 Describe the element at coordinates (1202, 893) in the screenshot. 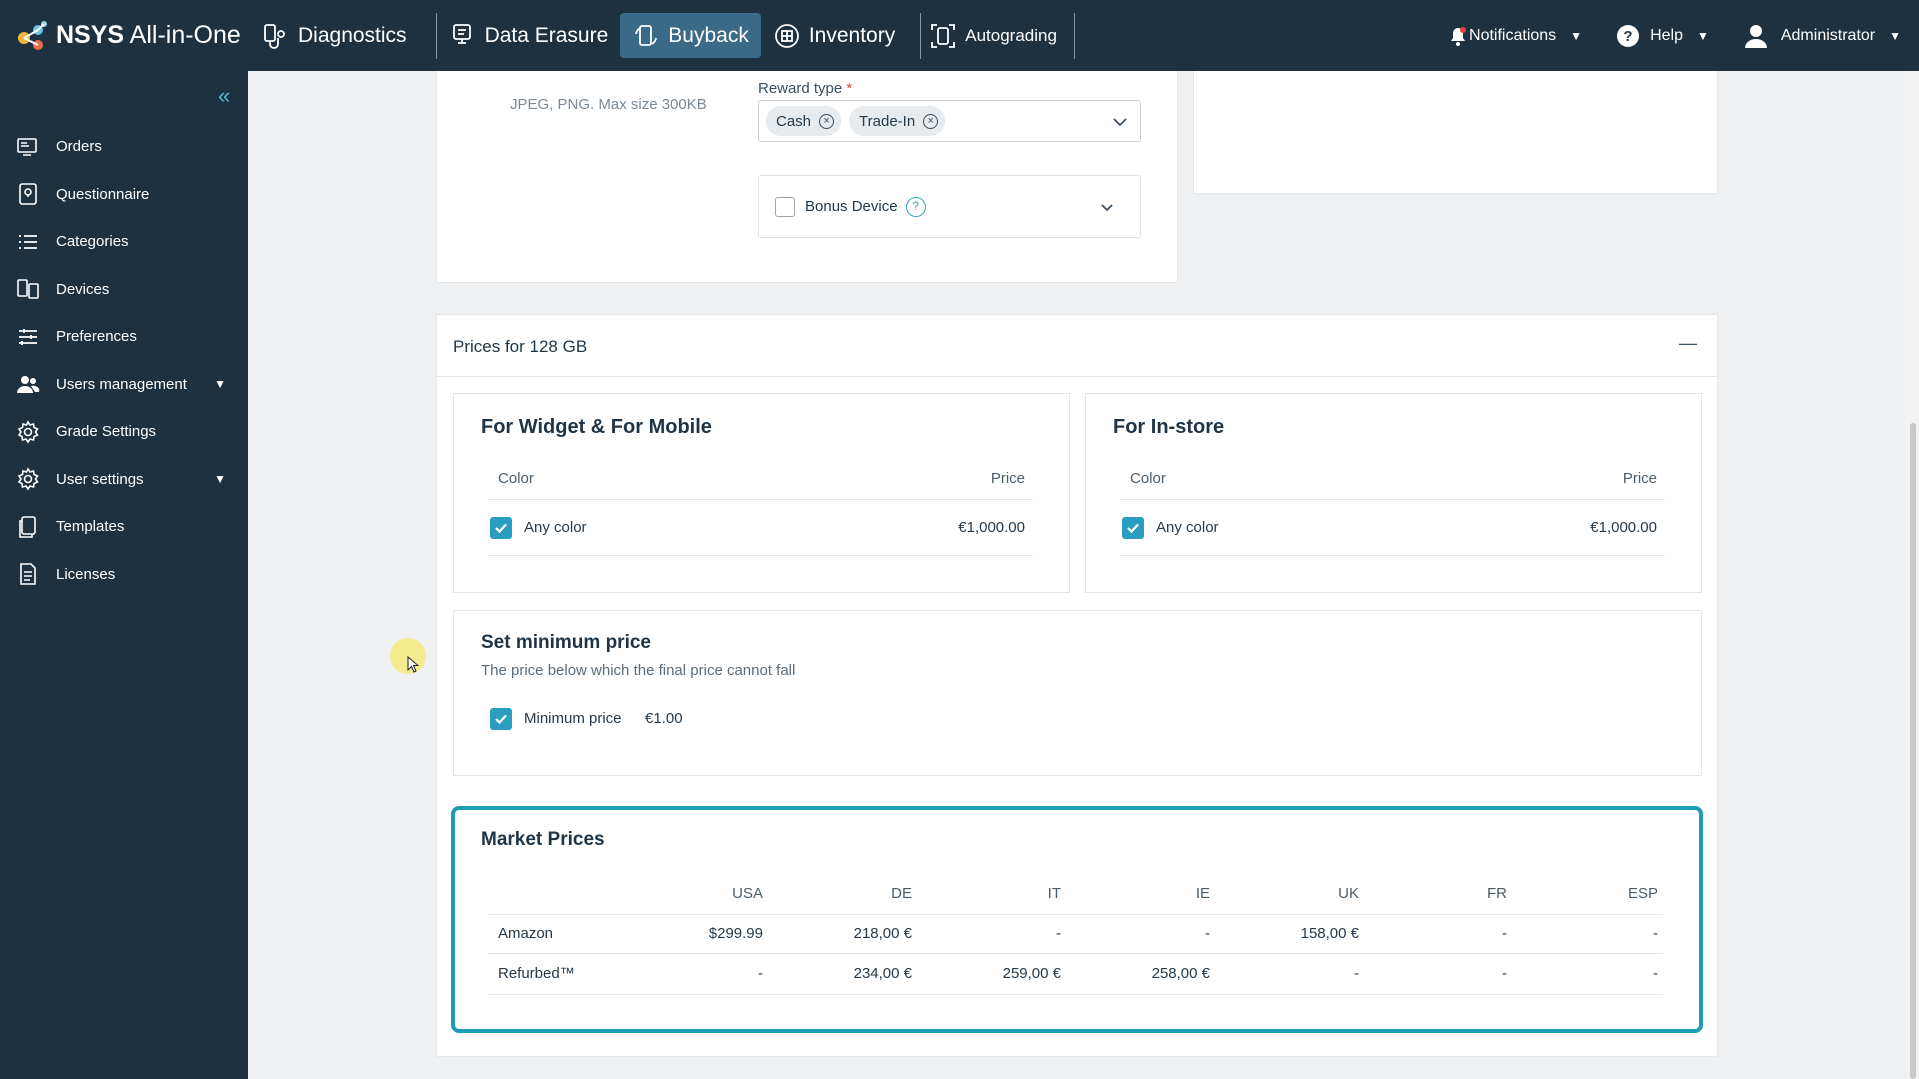

I see `col-ie: IE` at that location.